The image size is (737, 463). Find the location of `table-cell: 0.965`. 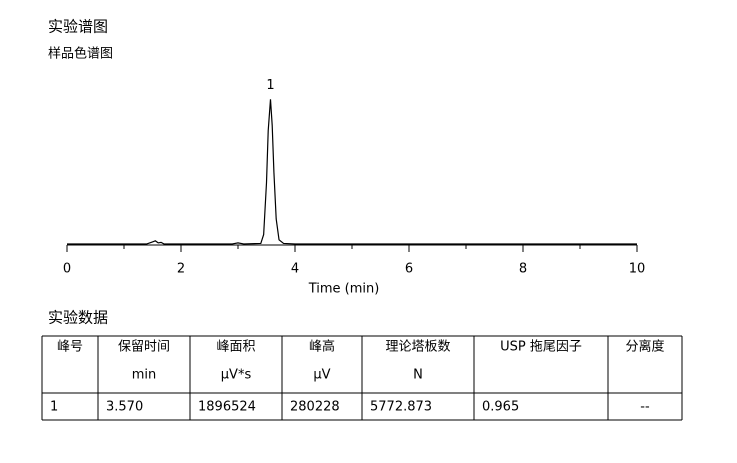

table-cell: 0.965 is located at coordinates (500, 407).